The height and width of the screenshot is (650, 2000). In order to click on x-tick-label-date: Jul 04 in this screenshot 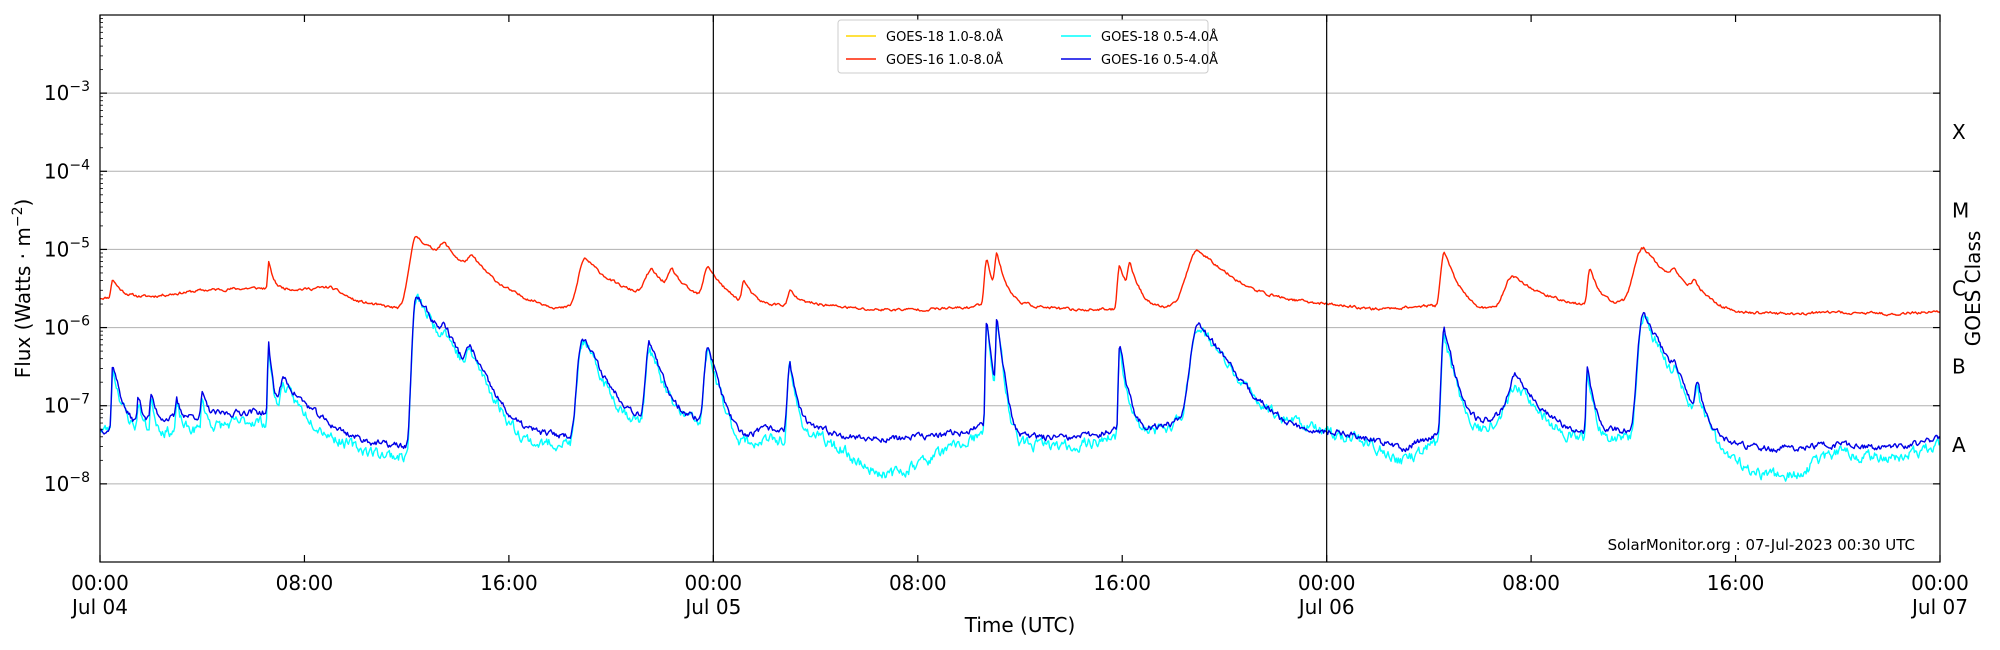, I will do `click(99, 607)`.